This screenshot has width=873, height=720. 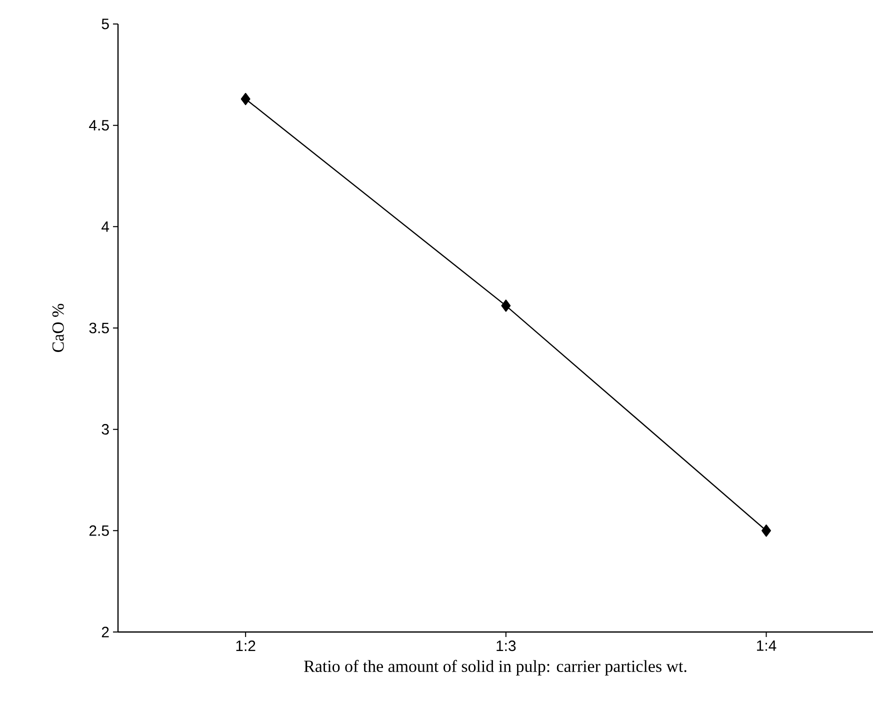 I want to click on x-tick-label: 1:4, so click(x=766, y=645).